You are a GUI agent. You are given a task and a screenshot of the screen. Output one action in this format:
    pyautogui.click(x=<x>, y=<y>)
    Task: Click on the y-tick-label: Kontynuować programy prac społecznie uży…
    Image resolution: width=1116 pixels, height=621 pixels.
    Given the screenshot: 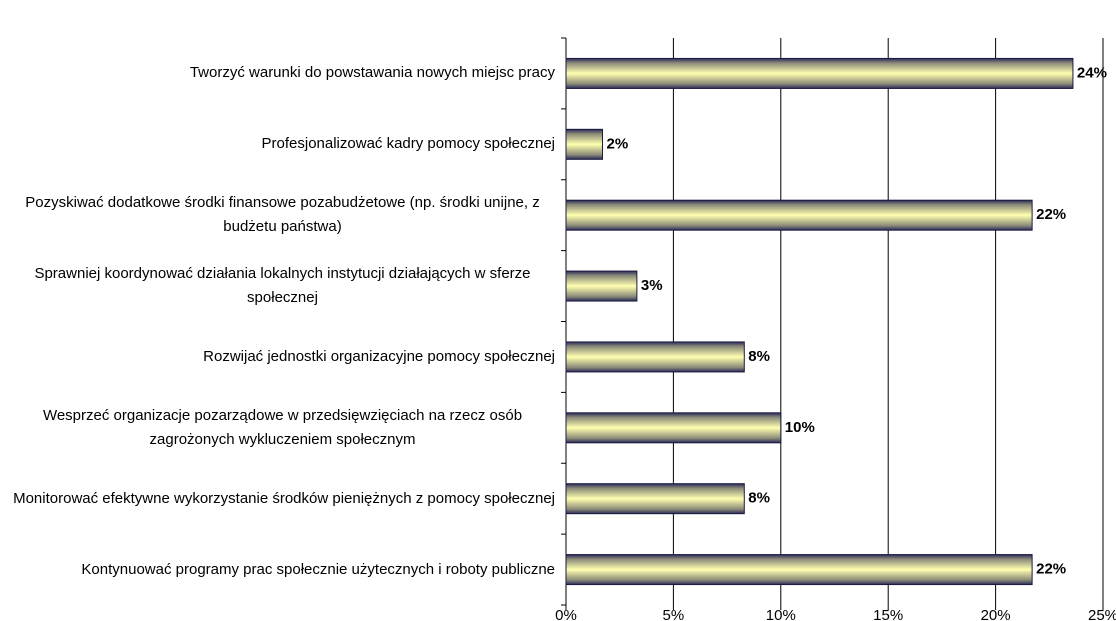 What is the action you would take?
    pyautogui.click(x=318, y=569)
    